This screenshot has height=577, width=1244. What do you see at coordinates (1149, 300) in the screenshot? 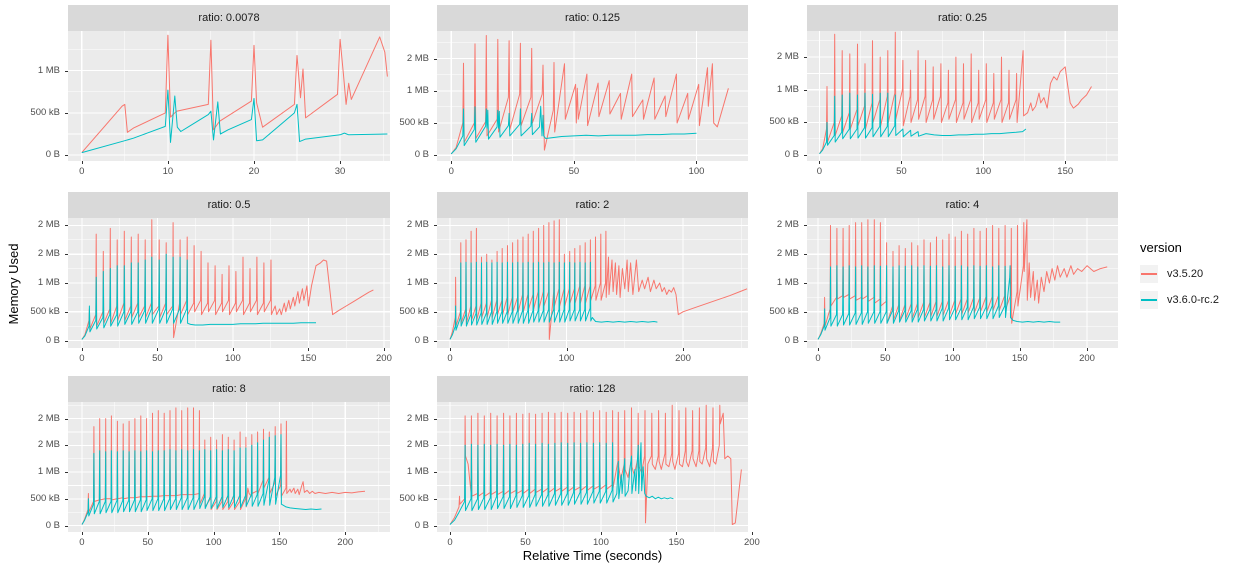
I see `legend-key-line-icon` at bounding box center [1149, 300].